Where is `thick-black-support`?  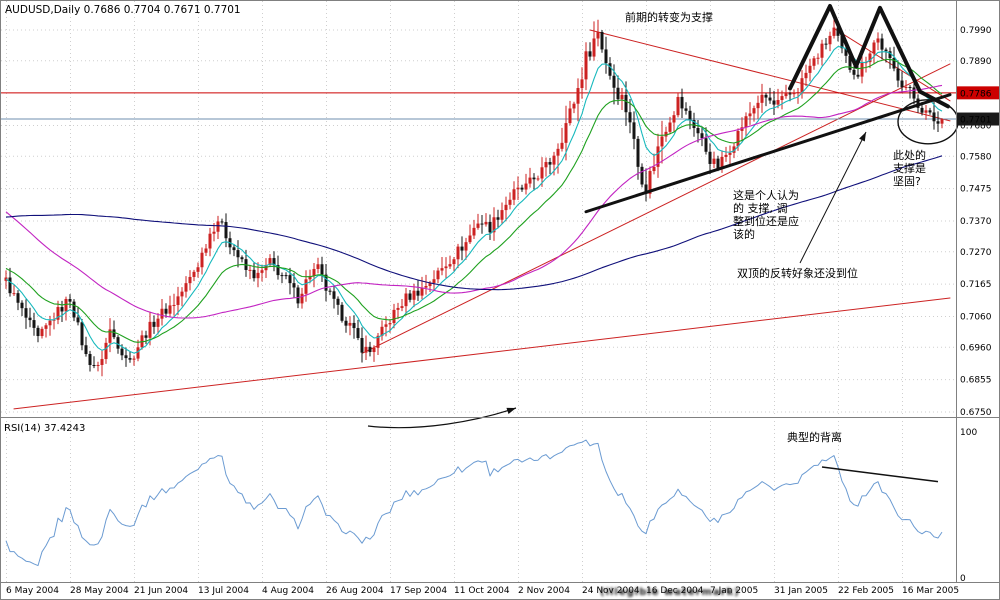
thick-black-support is located at coordinates (768, 153).